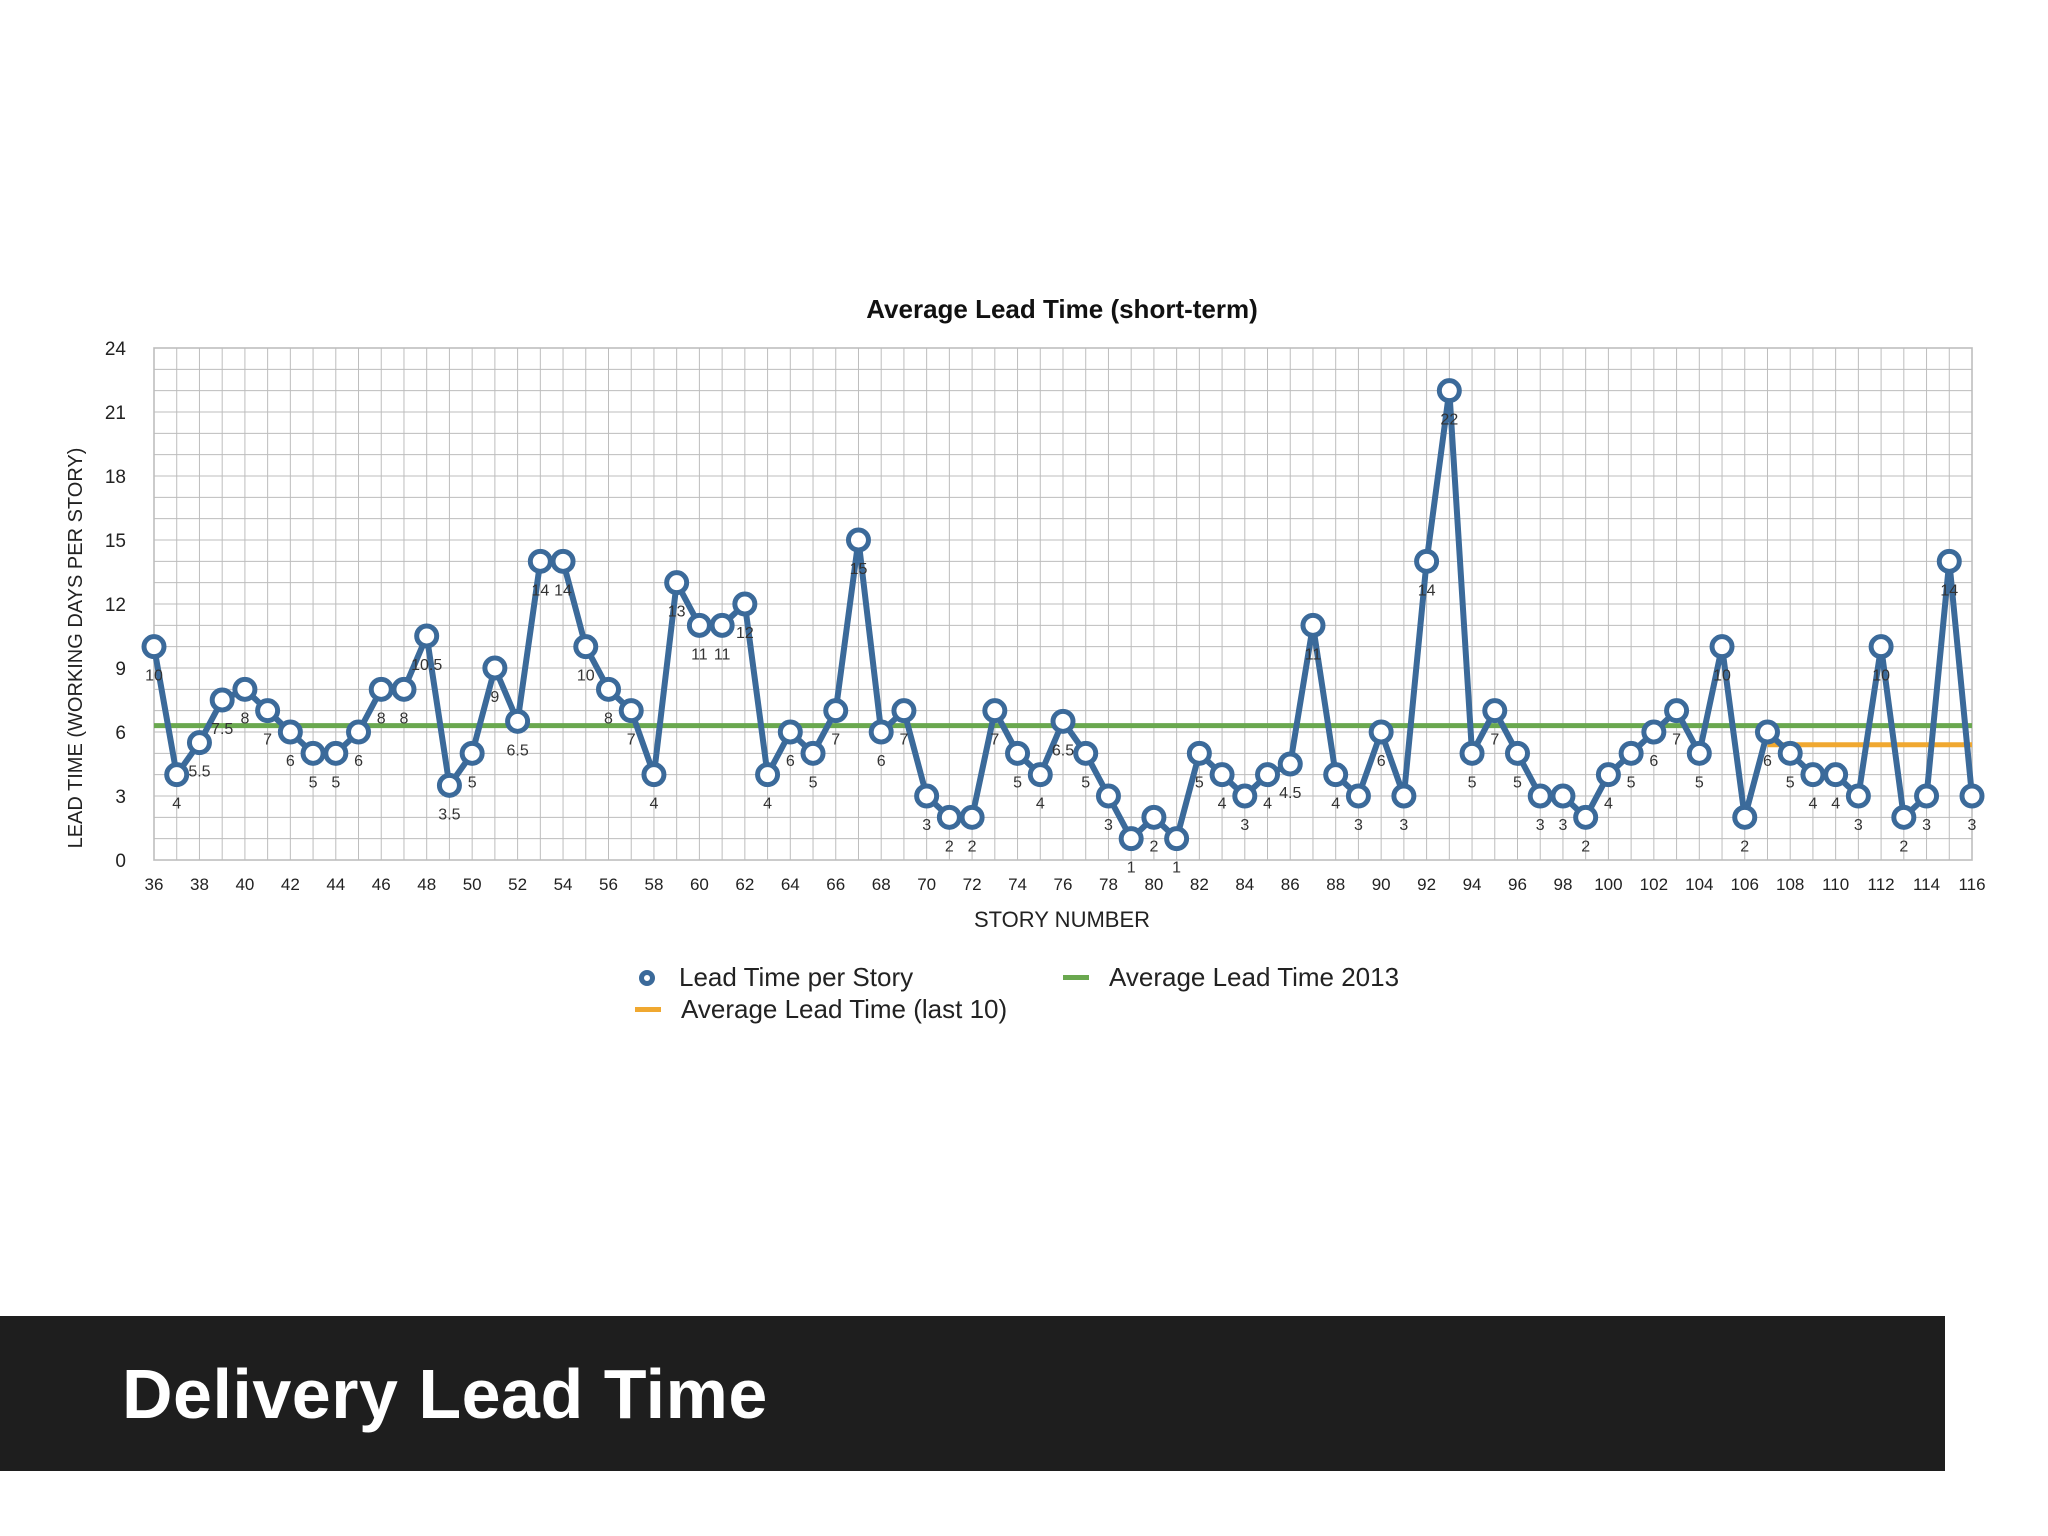 This screenshot has height=1536, width=2048. I want to click on legend-label: Lead Time per Story, so click(796, 977).